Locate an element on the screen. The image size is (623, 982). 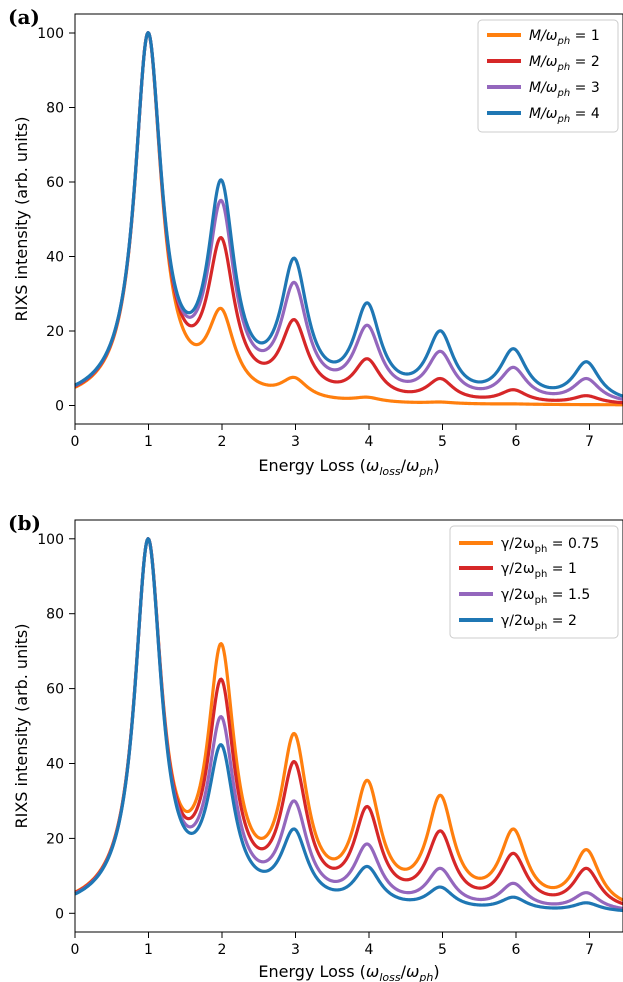
panel-a-ytick-label: 80 is located at coordinates (55, 109).